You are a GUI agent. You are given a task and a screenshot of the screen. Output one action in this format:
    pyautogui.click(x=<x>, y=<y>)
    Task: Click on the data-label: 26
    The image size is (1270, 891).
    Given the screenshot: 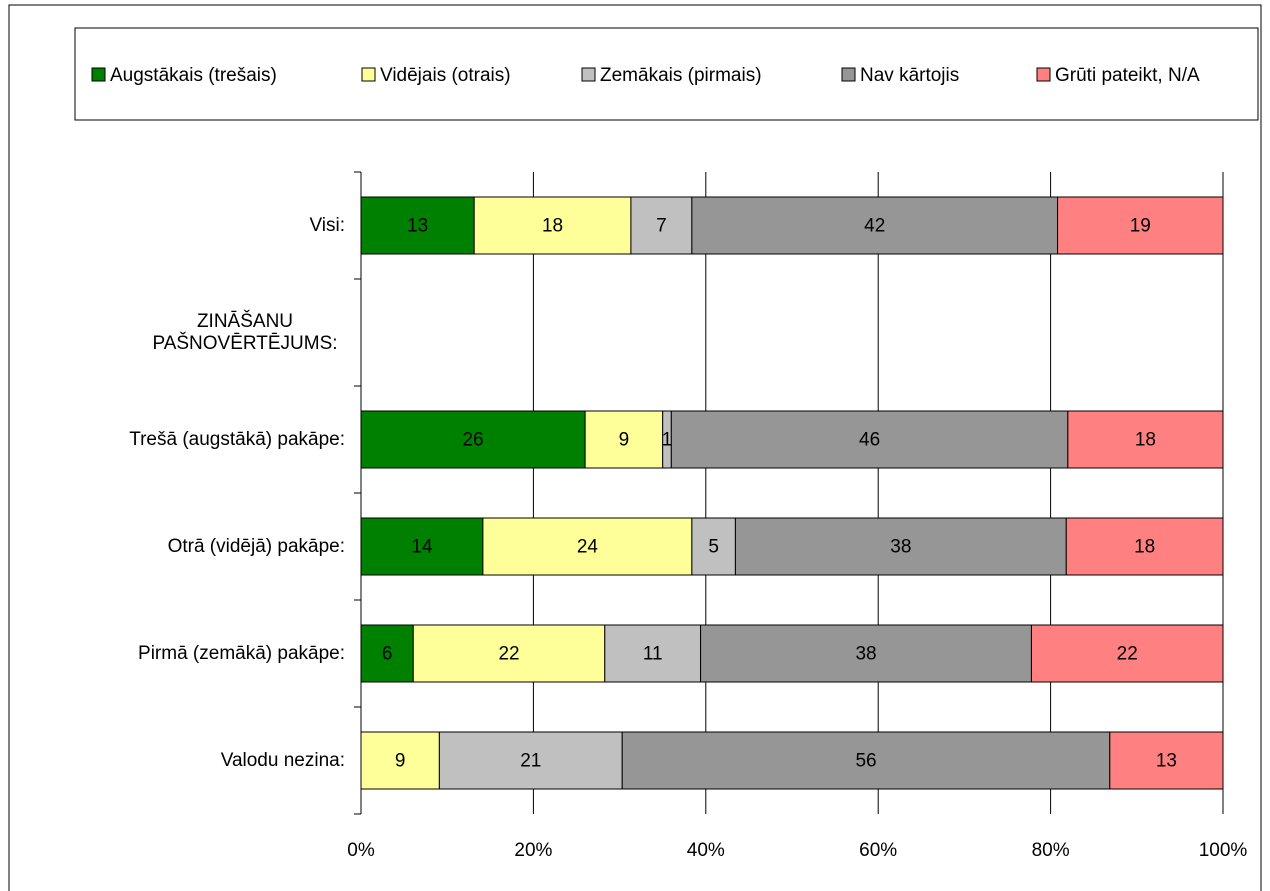 What is the action you would take?
    pyautogui.click(x=472, y=440)
    